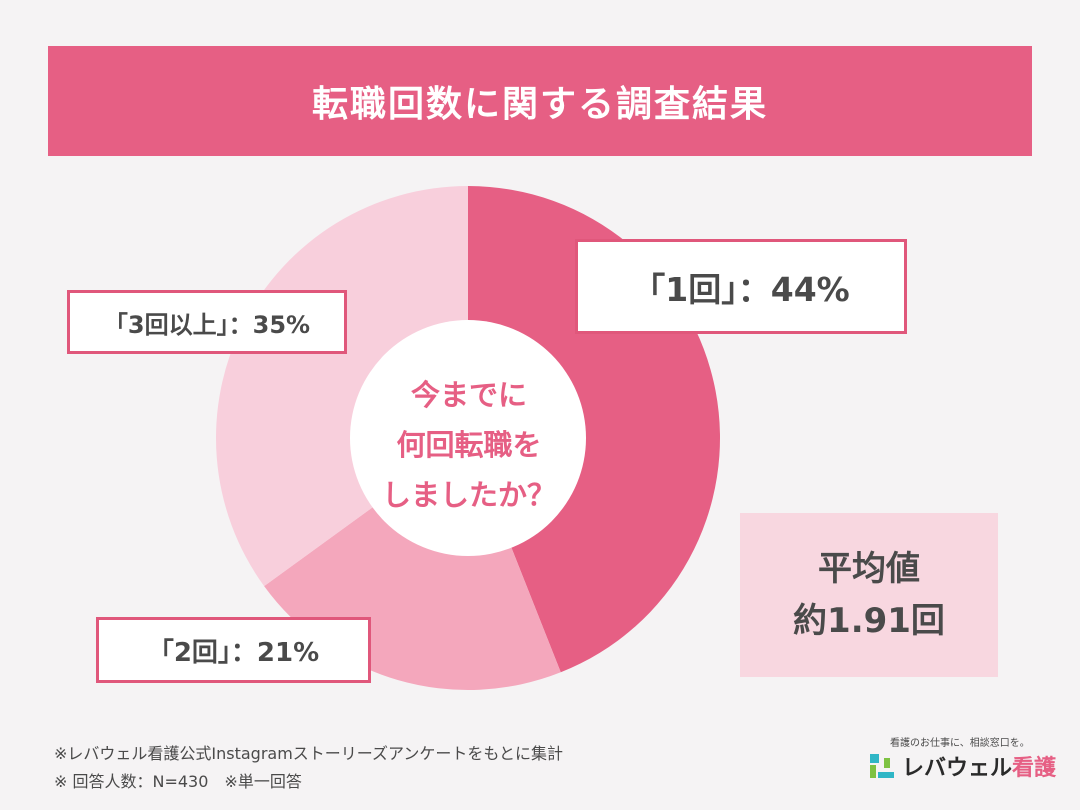  I want to click on title-bar: 転職回数に関する調査結果, so click(540, 101).